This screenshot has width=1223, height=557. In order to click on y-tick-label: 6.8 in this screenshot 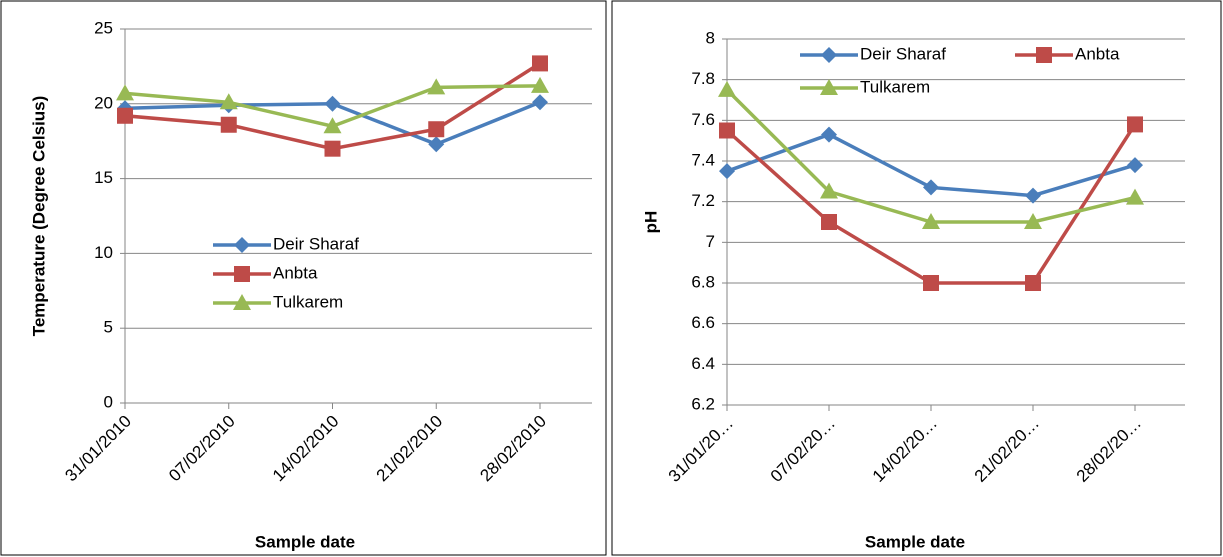, I will do `click(703, 281)`.